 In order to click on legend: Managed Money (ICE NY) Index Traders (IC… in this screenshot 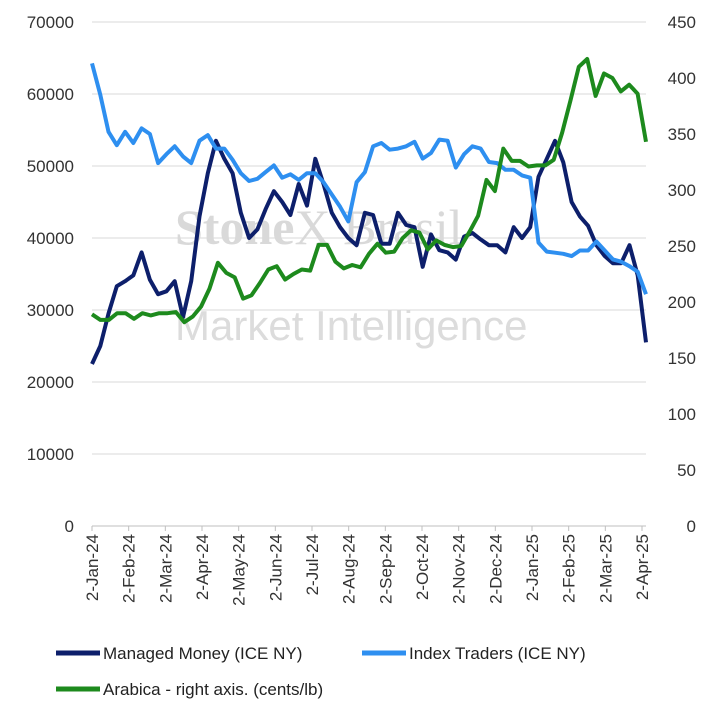, I will do `click(321, 671)`.